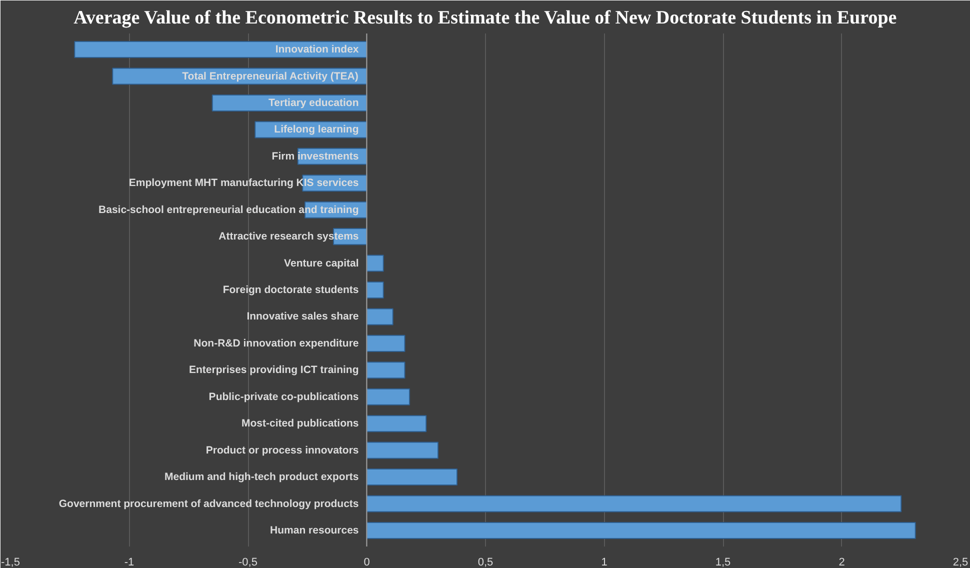 The image size is (970, 568). Describe the element at coordinates (276, 343) in the screenshot. I see `y-tick-label: Non-R&D innovation expenditure` at that location.